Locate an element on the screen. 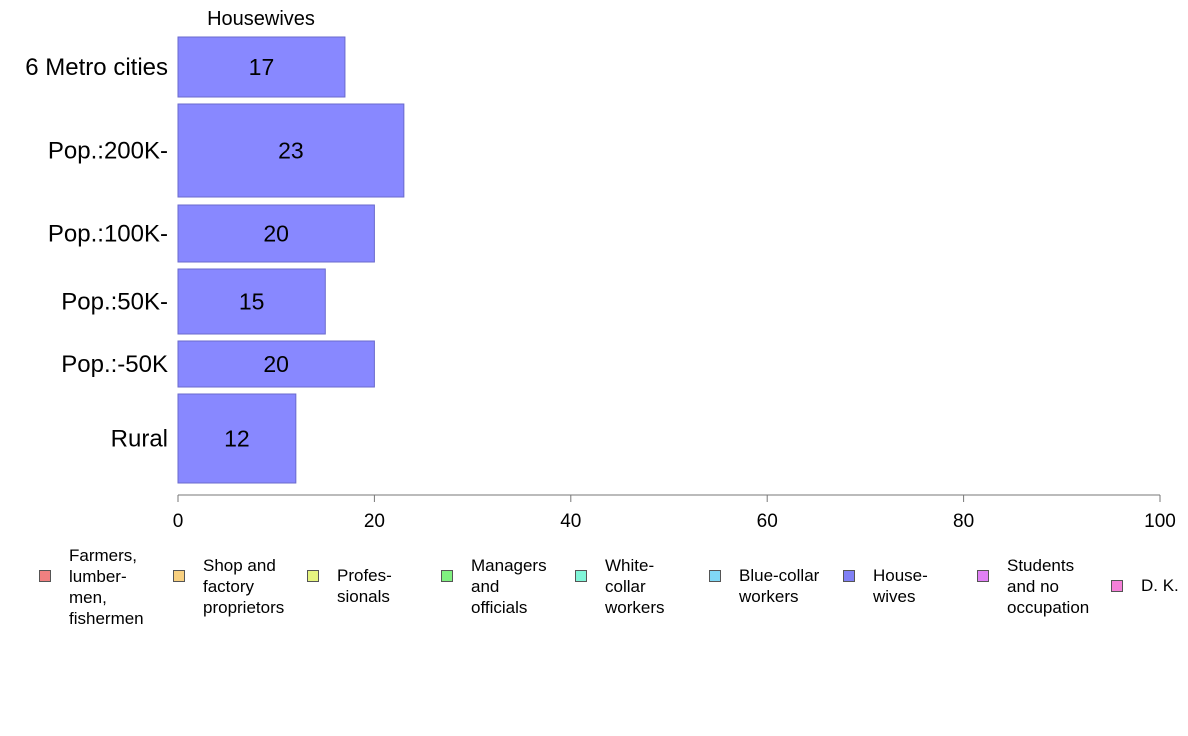  category-label: Pop.:-50K is located at coordinates (114, 364).